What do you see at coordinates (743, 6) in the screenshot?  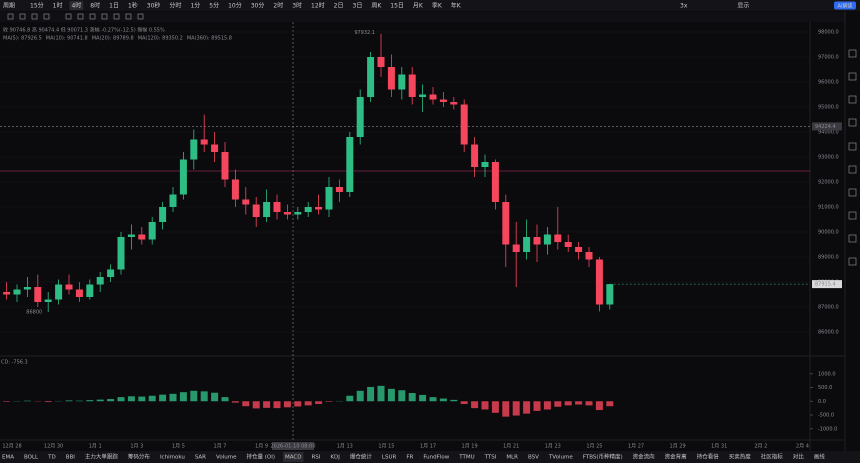 I see `right-tool: 显示` at bounding box center [743, 6].